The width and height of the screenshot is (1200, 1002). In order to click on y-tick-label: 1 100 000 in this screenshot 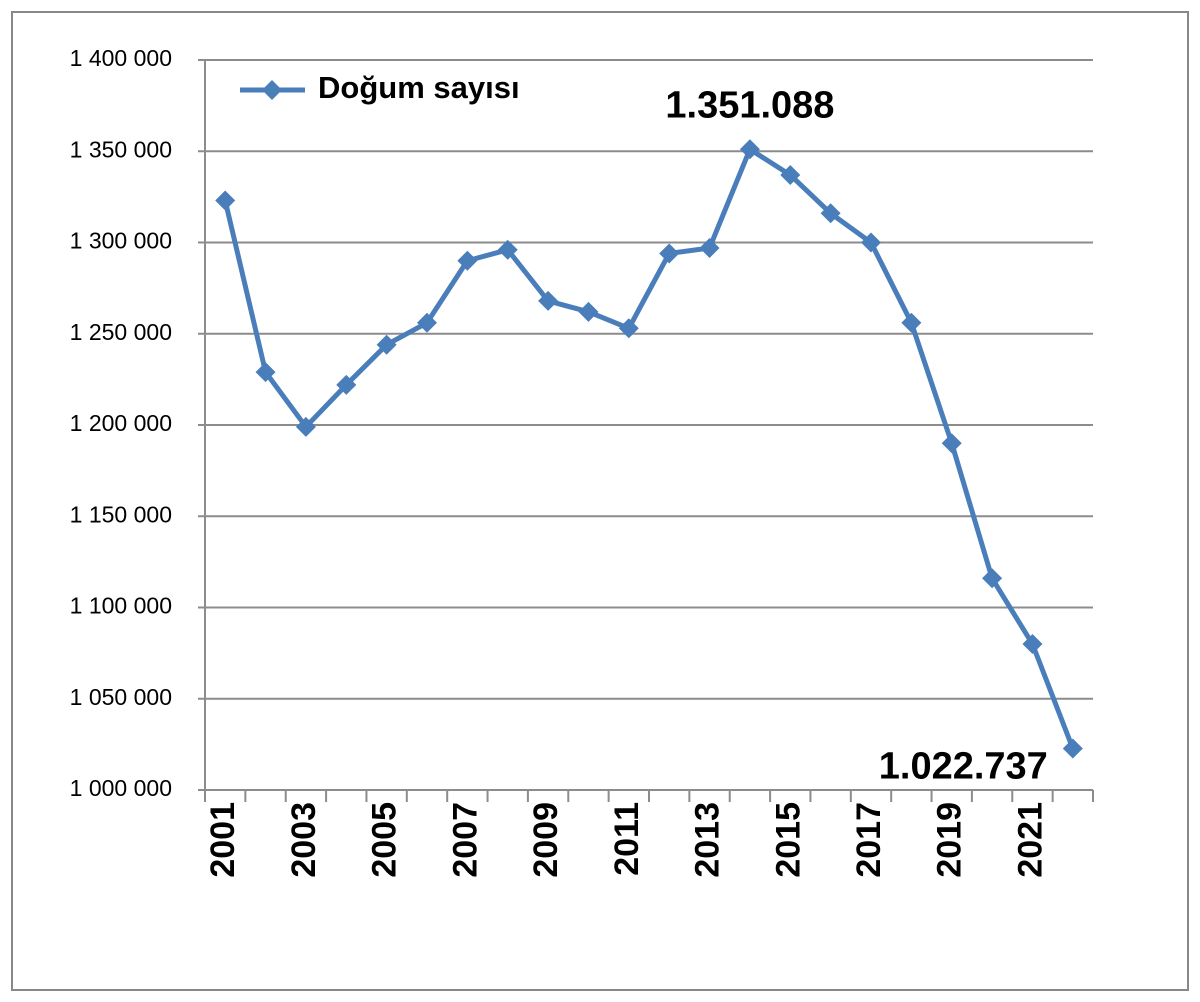, I will do `click(121, 606)`.